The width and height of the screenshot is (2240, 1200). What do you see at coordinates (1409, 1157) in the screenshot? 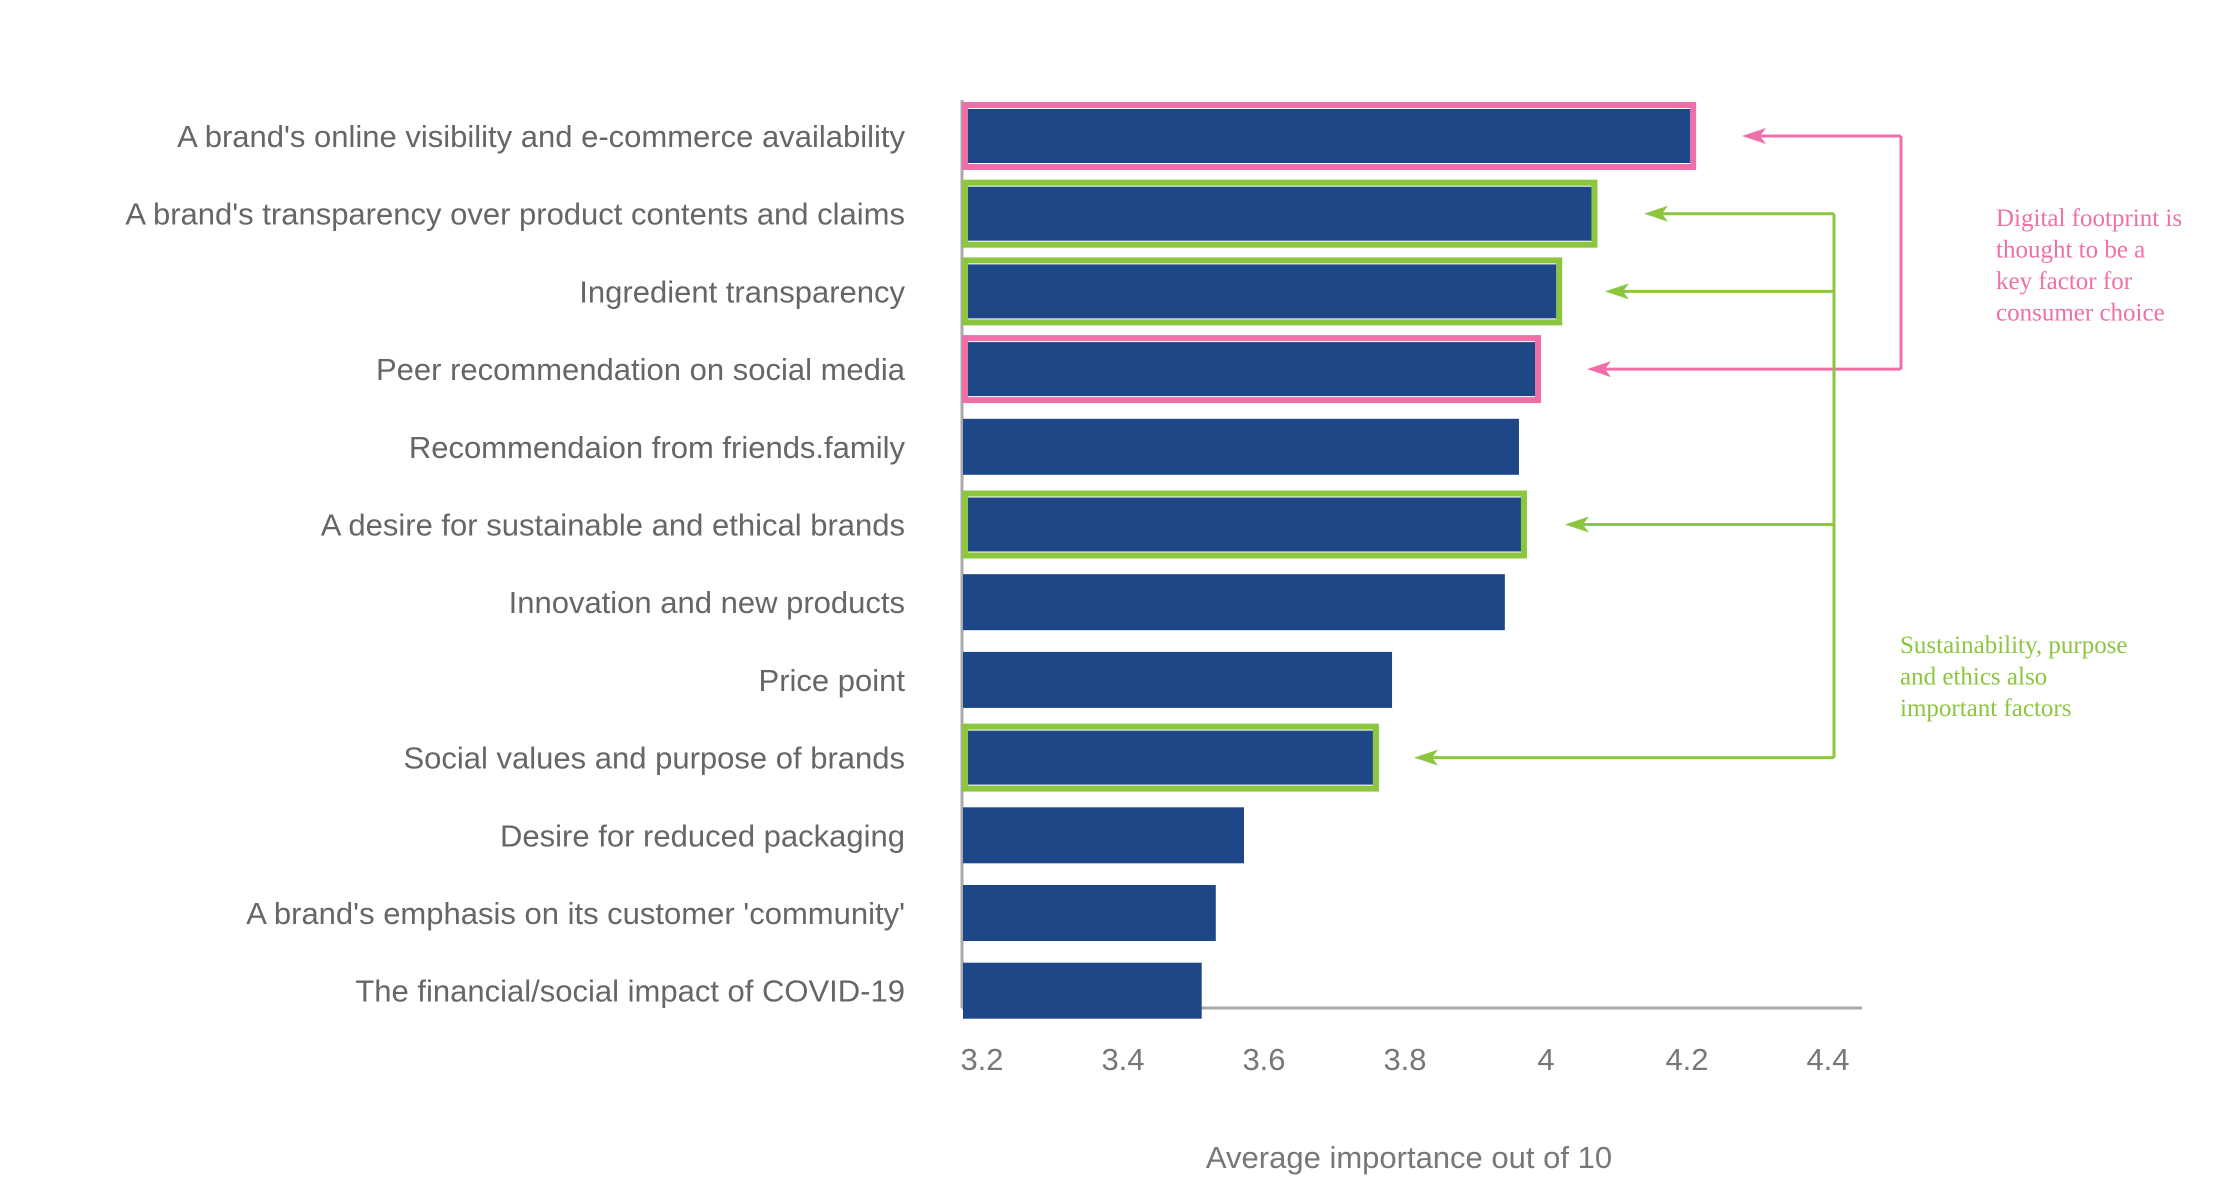
I see `x-axis-title: Average importance out of 10` at bounding box center [1409, 1157].